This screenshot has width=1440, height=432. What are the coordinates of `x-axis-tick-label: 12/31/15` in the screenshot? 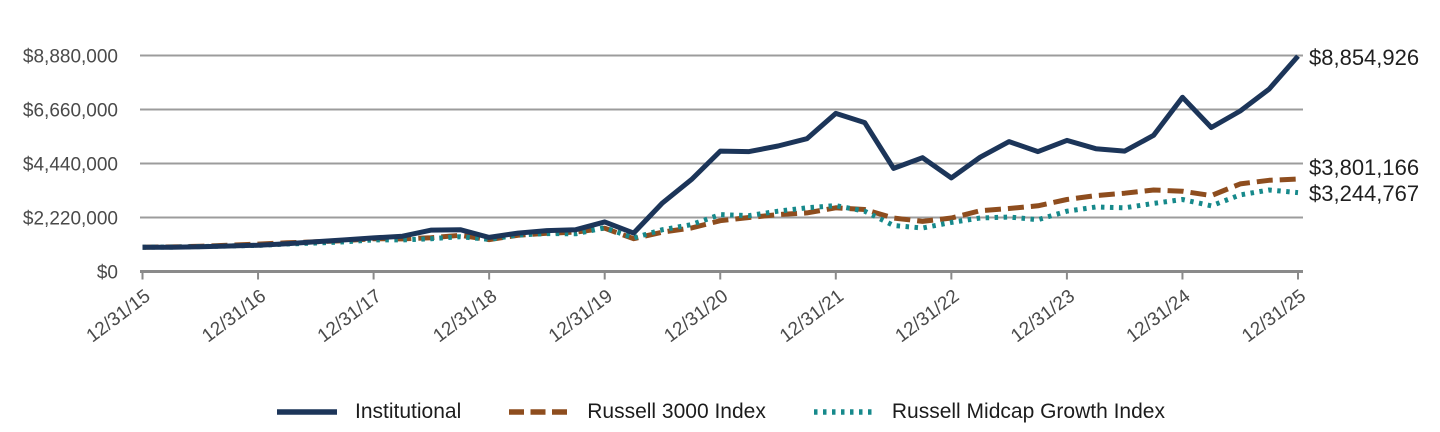 It's located at (119, 316).